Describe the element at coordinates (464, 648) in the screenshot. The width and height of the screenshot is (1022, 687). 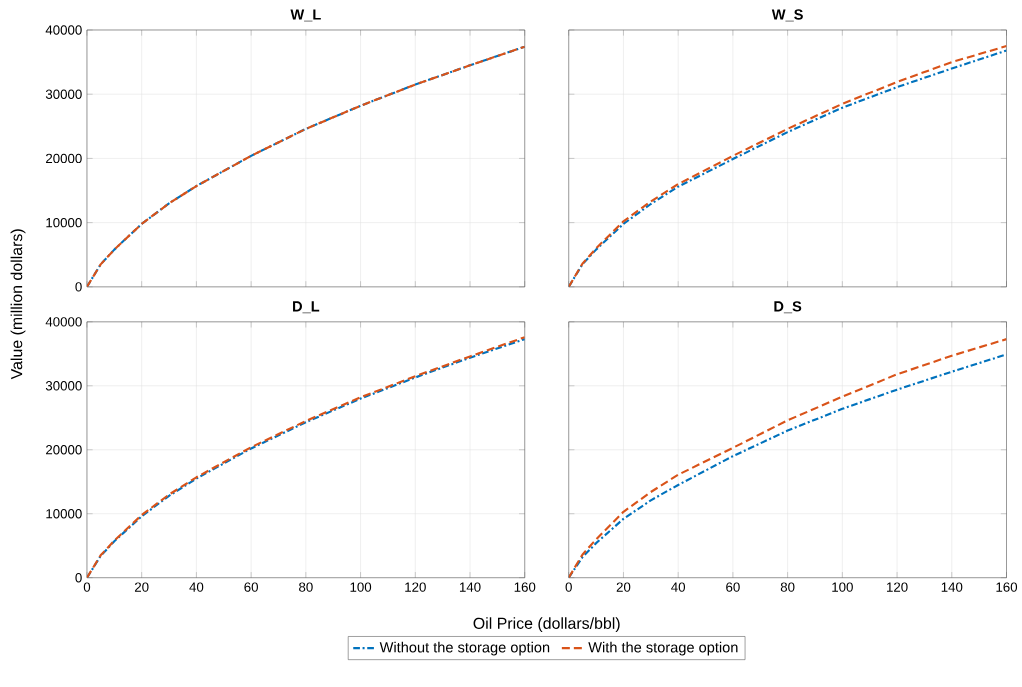
I see `legend-label: Without the storage option` at that location.